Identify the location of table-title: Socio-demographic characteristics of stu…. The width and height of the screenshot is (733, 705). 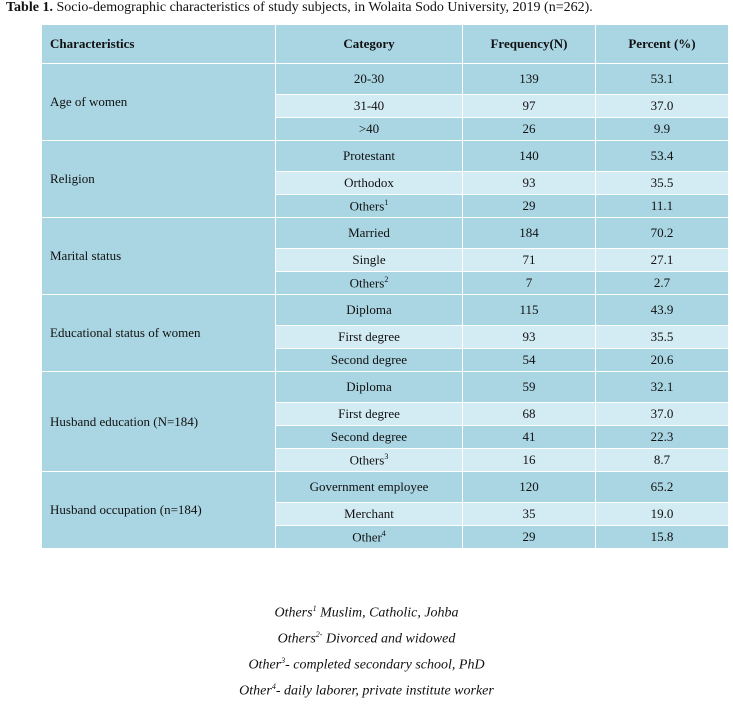
(322, 7).